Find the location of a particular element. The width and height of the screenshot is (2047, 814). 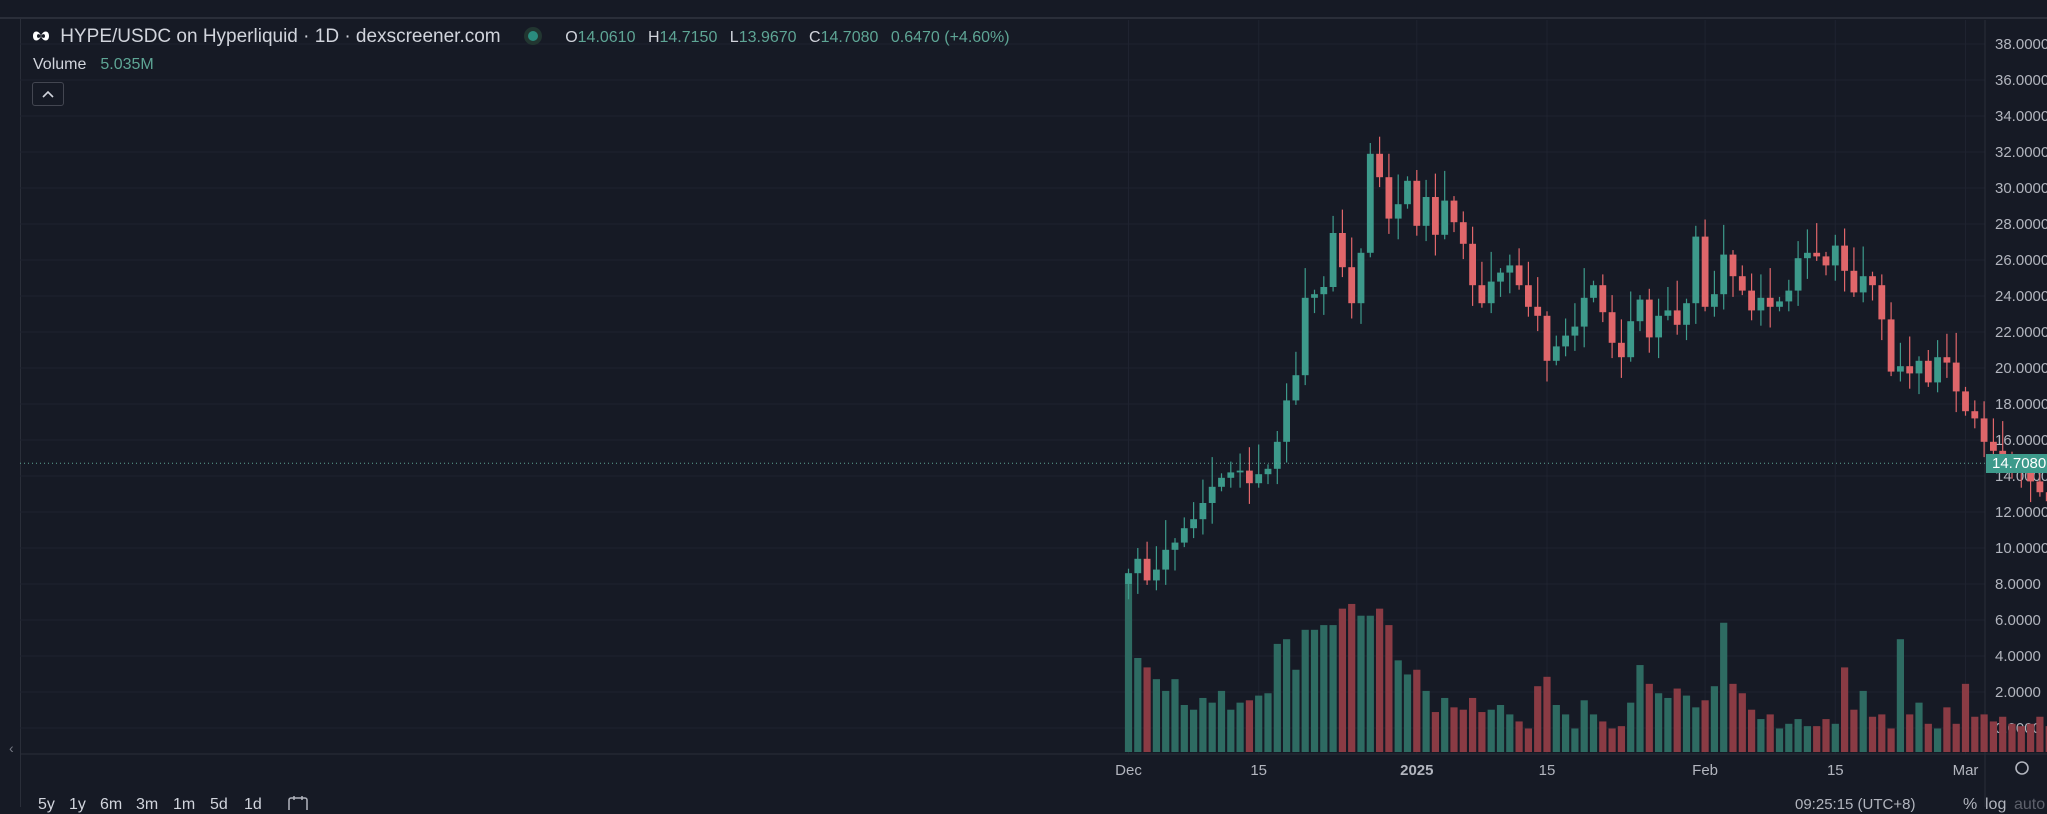

range-5y-button: 5y is located at coordinates (46, 804).